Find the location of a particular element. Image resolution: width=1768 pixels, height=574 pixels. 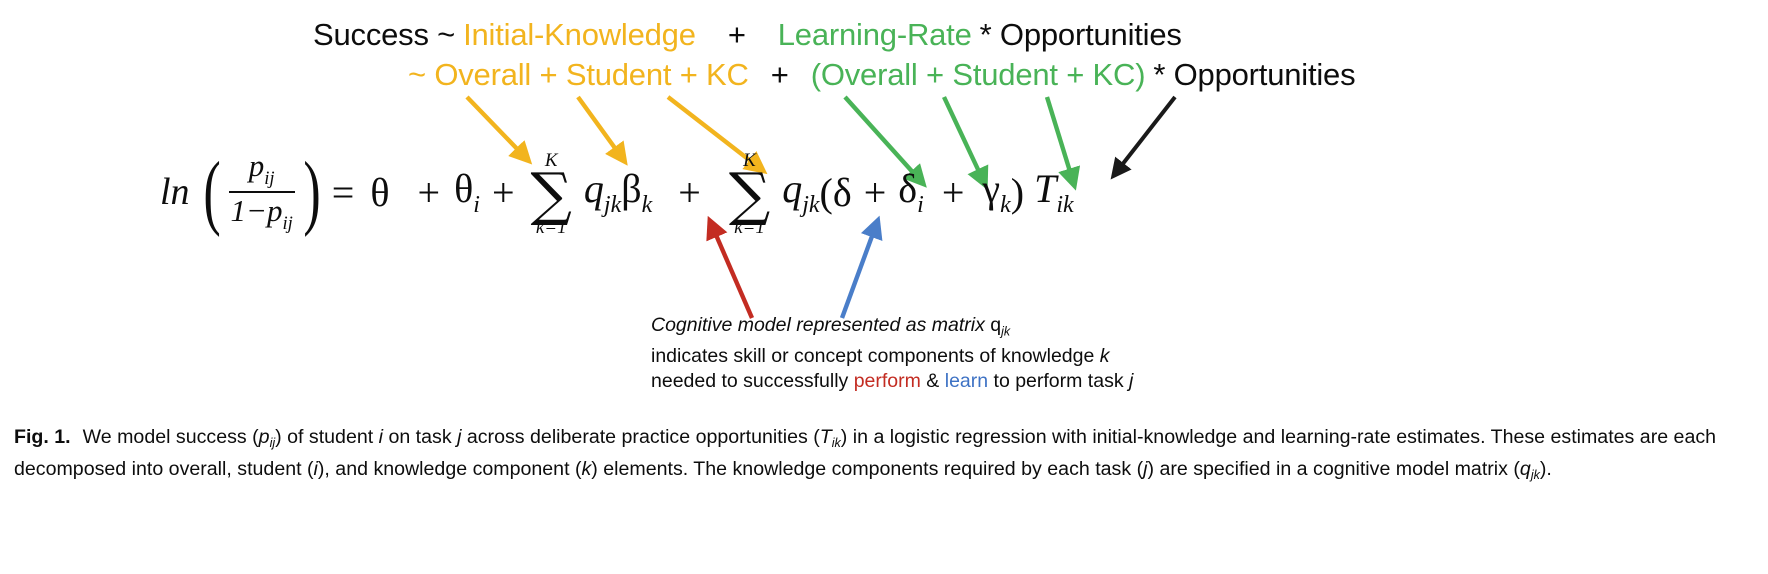

spec-paren-terms: (Overall + Student + KC) is located at coordinates (978, 74).